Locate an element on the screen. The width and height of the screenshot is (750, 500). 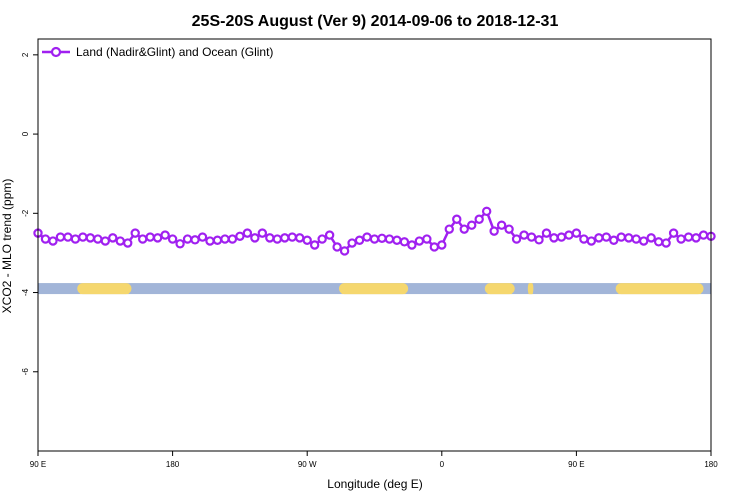
y-tick-label-0: 2 is located at coordinates (25, 54).